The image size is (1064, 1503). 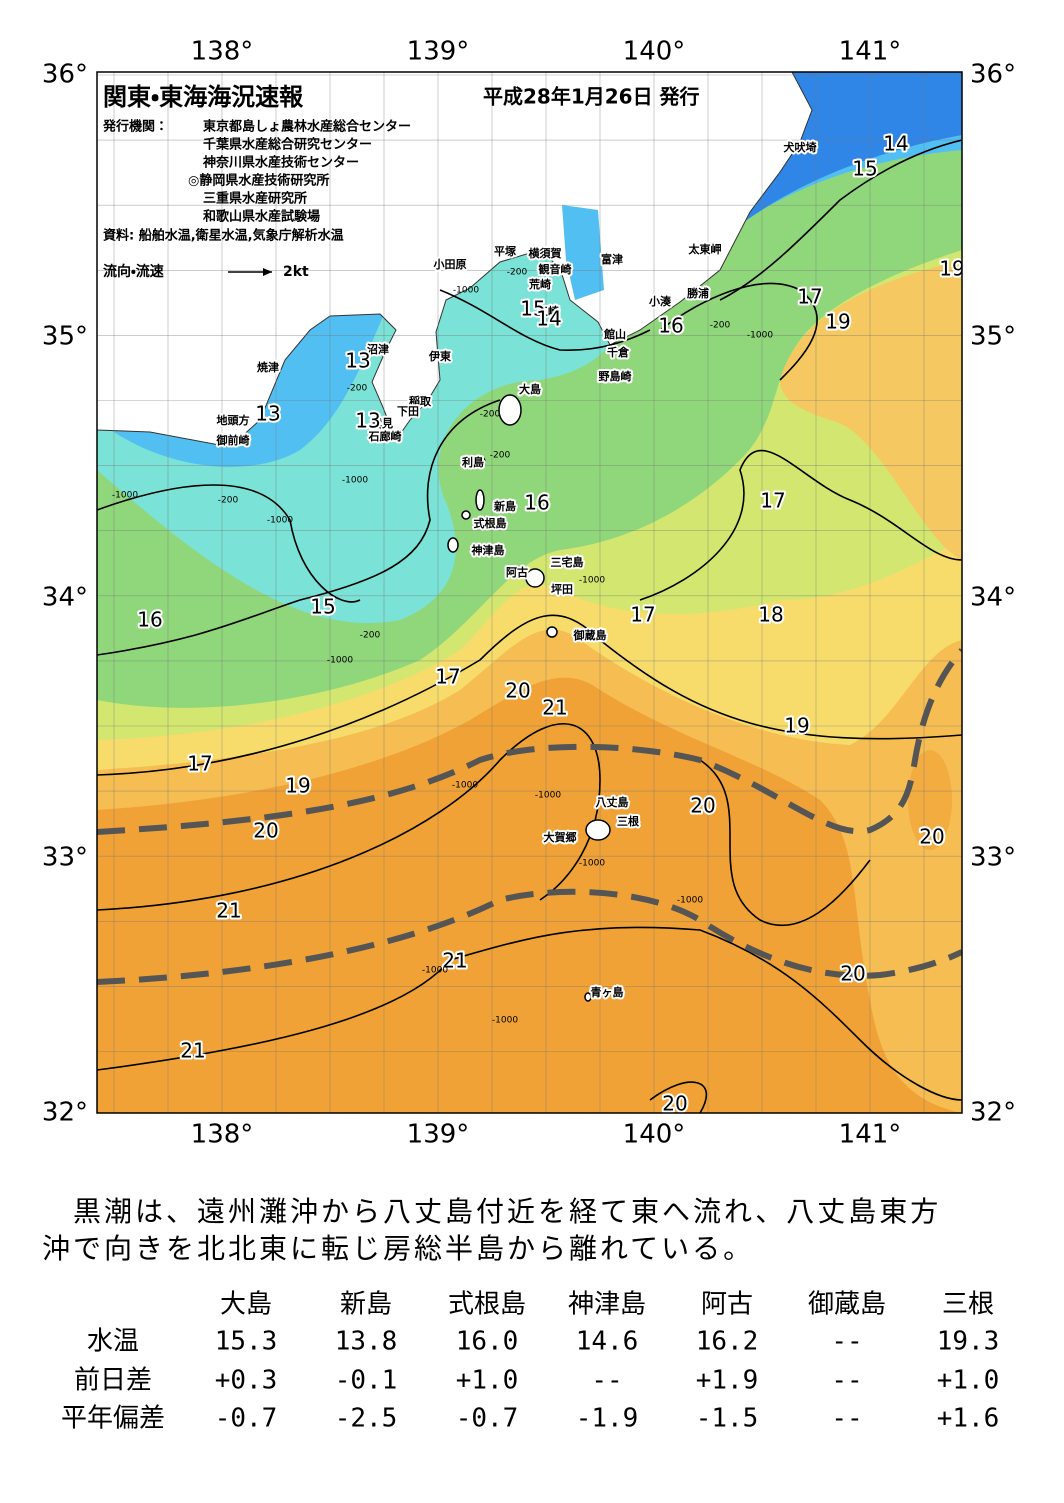 What do you see at coordinates (607, 1305) in the screenshot?
I see `table-header: 神津島` at bounding box center [607, 1305].